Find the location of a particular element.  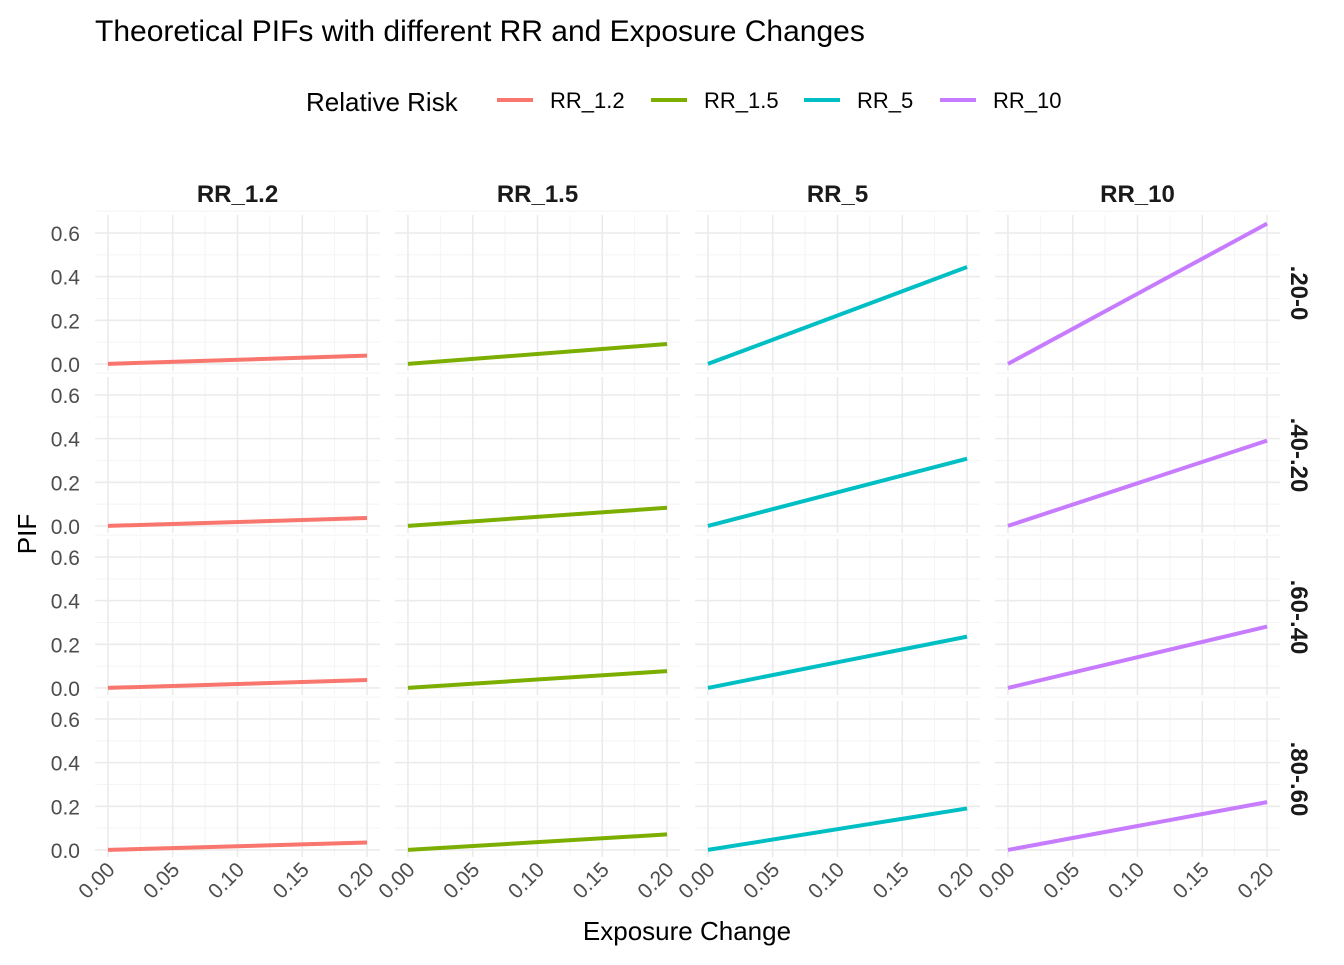

series-line-RR_1.2-.80-.60 is located at coordinates (237, 846).